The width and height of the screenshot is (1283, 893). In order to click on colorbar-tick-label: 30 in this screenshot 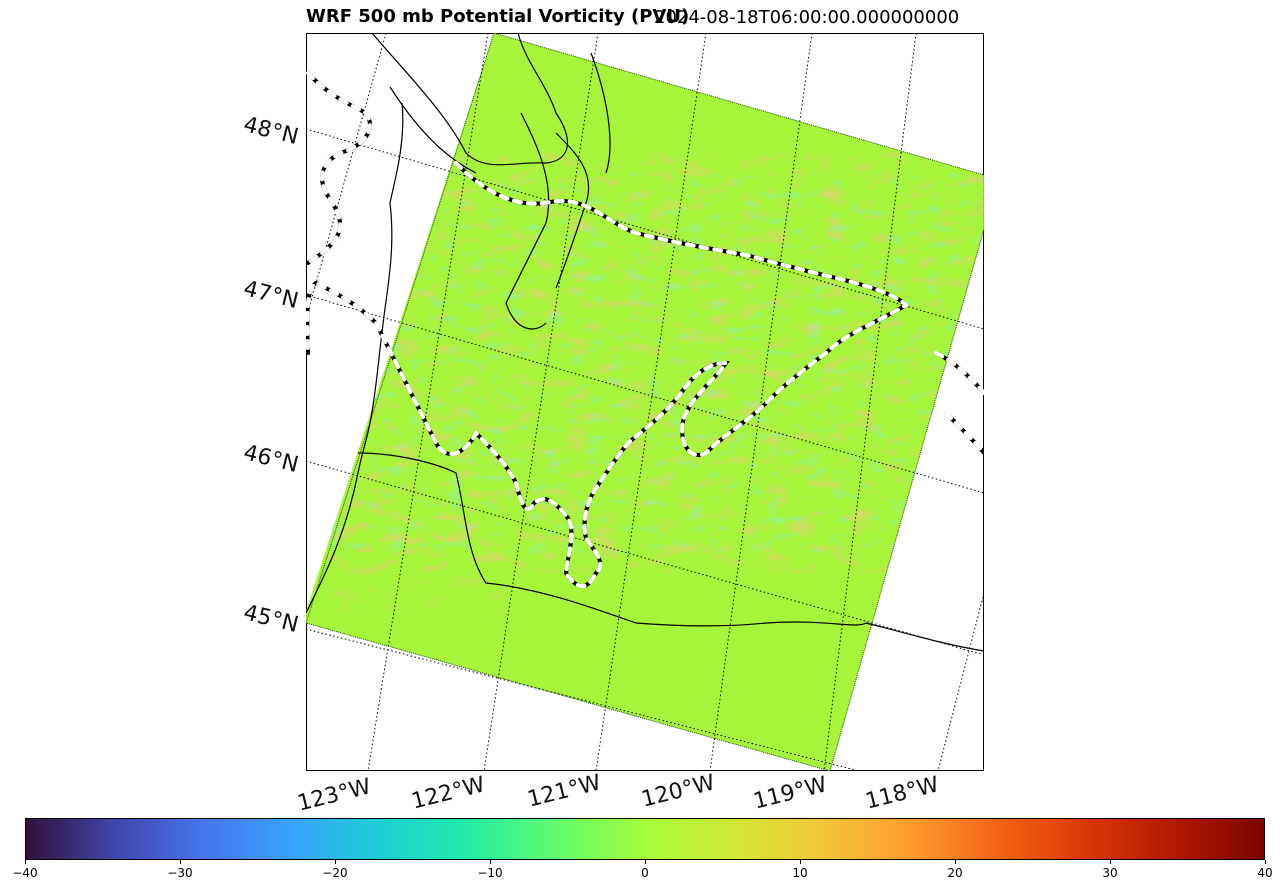, I will do `click(1110, 873)`.